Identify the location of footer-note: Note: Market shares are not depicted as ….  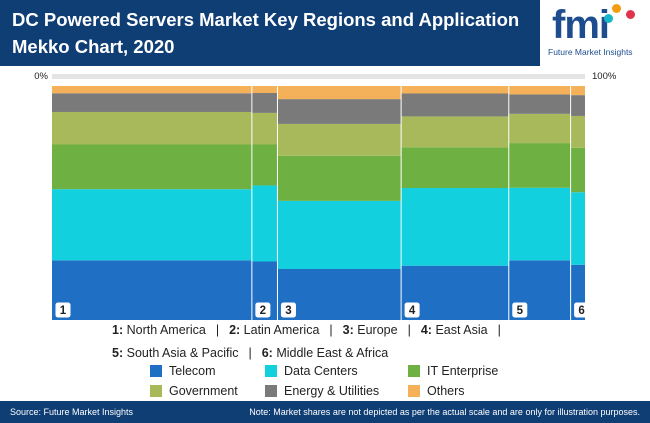
(444, 412).